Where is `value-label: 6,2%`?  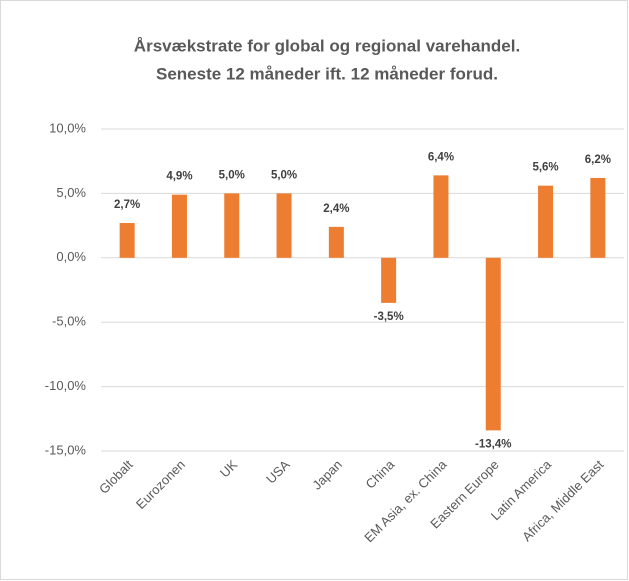 value-label: 6,2% is located at coordinates (598, 160).